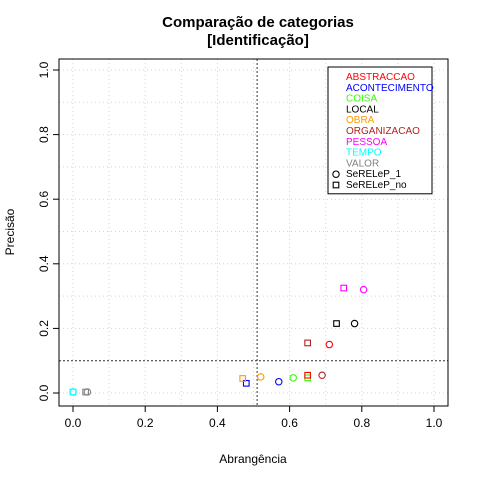 The height and width of the screenshot is (480, 480). Describe the element at coordinates (217, 423) in the screenshot. I see `x-tick-label: 0.4` at that location.